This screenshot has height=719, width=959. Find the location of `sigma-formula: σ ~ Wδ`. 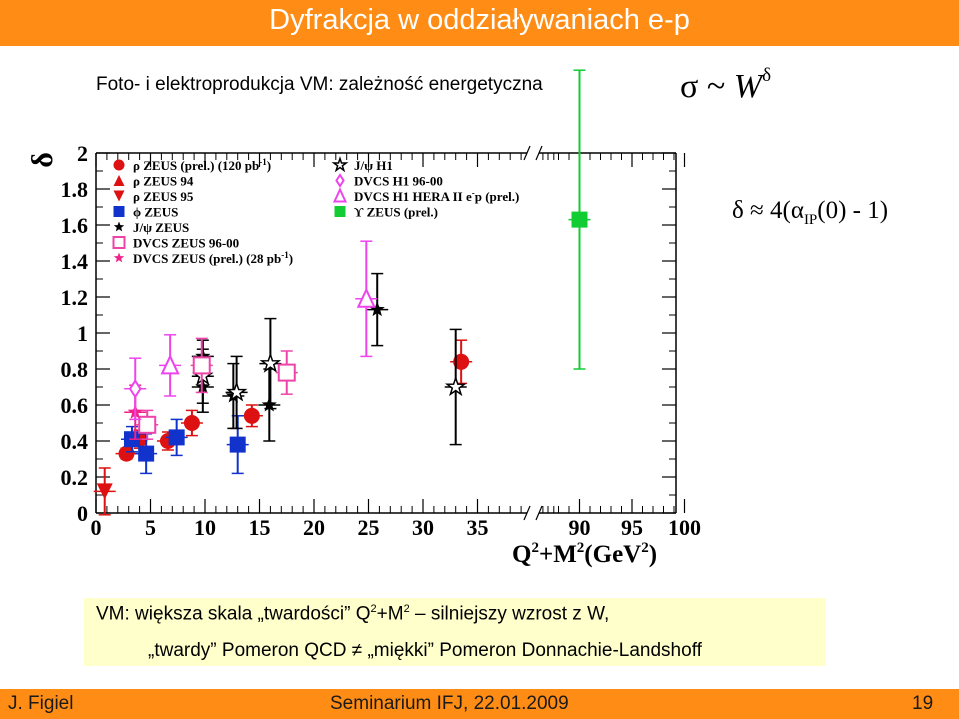

sigma-formula: σ ~ Wδ is located at coordinates (726, 85).